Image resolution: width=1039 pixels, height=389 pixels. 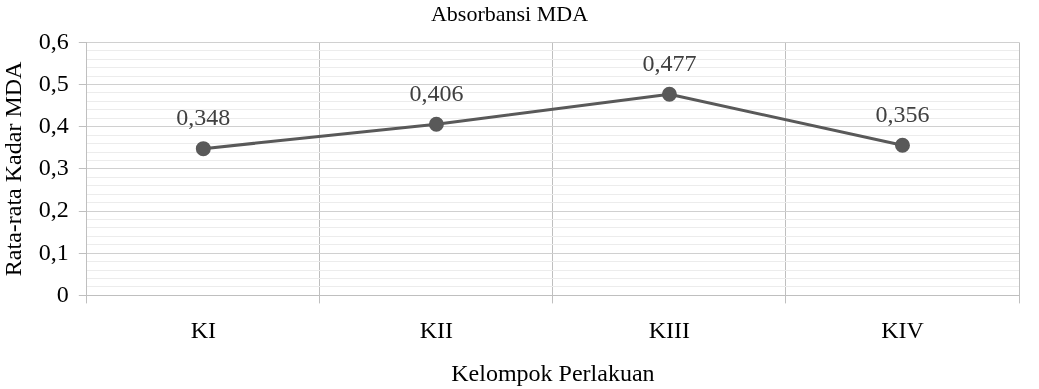 What do you see at coordinates (62, 293) in the screenshot?
I see `y-tick-label: 0` at bounding box center [62, 293].